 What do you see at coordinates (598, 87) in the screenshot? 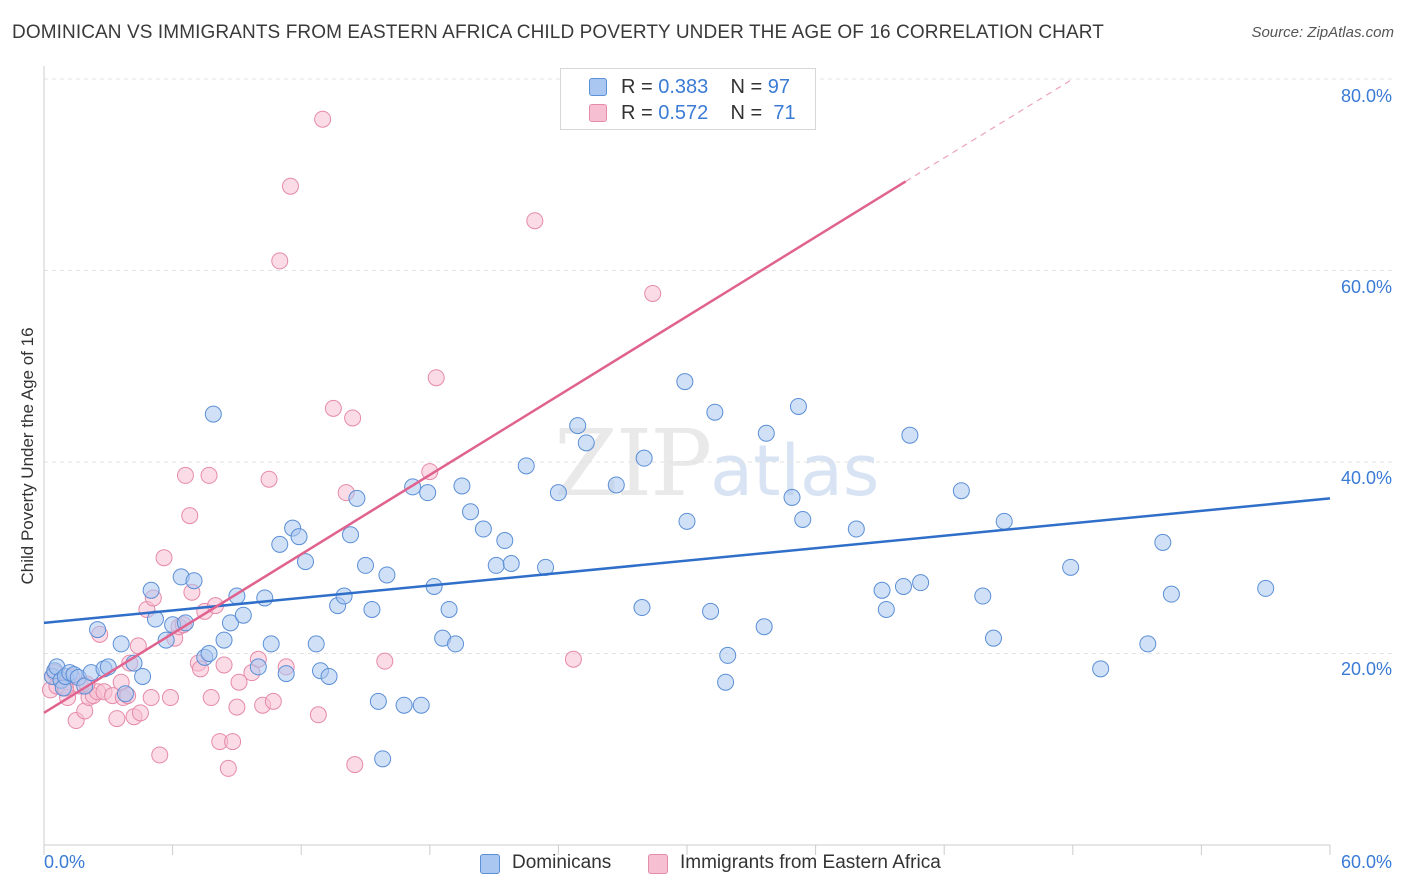
I see `legend-swatch-blue` at bounding box center [598, 87].